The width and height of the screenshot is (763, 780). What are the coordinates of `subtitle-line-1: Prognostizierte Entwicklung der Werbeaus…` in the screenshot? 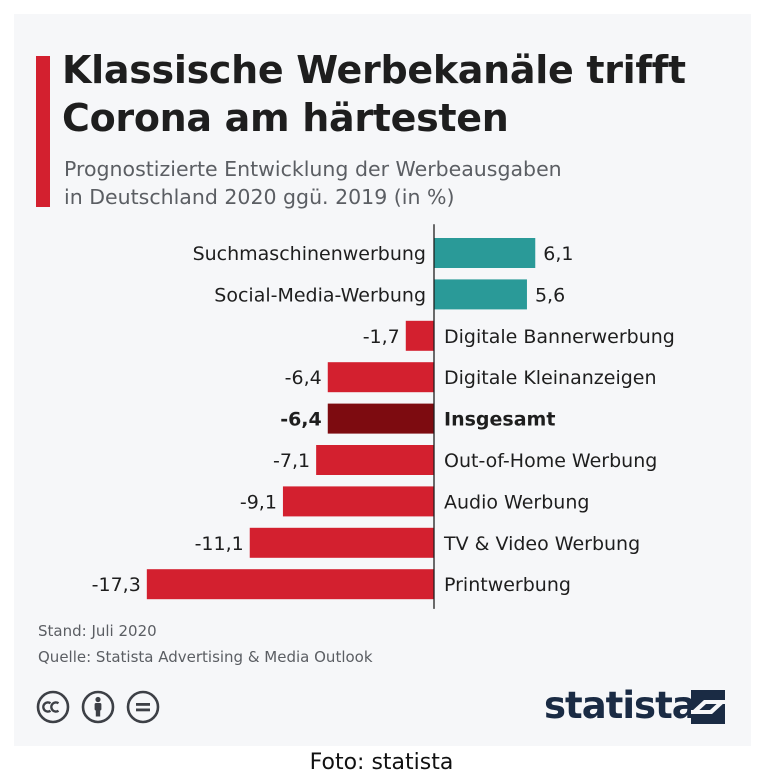 It's located at (313, 169).